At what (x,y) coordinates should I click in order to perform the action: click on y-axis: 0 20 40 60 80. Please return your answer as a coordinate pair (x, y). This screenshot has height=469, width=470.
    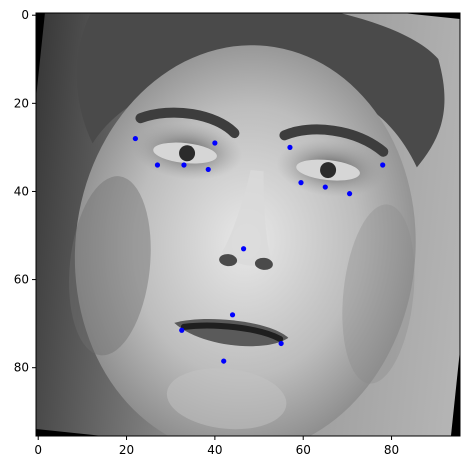
    Looking at the image, I should click on (25, 191).